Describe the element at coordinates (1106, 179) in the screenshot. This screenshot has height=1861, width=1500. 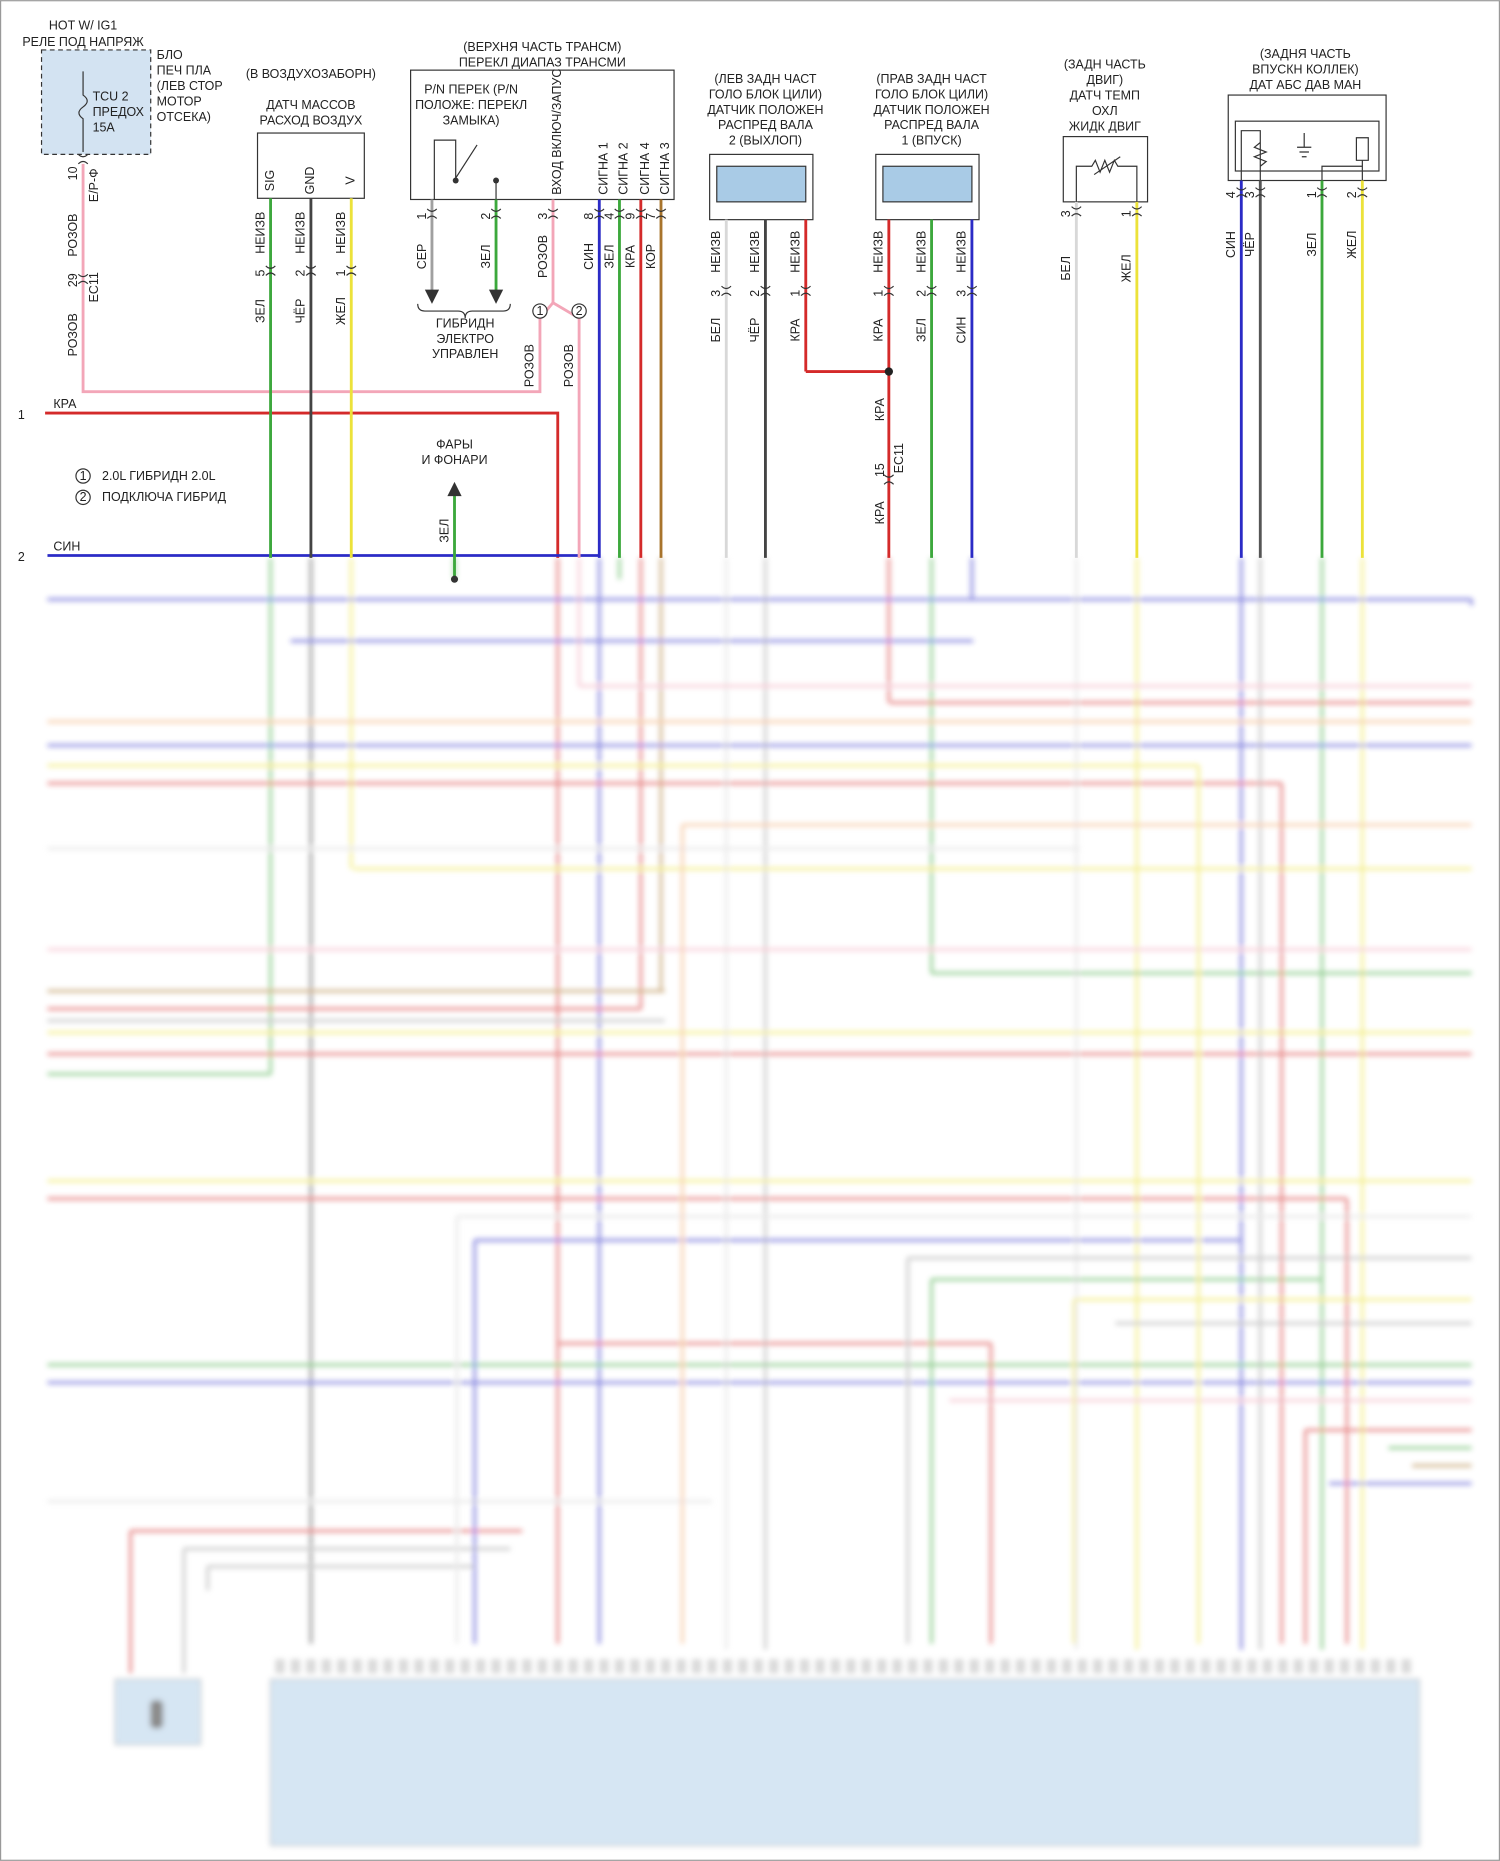
I see `thermistor` at that location.